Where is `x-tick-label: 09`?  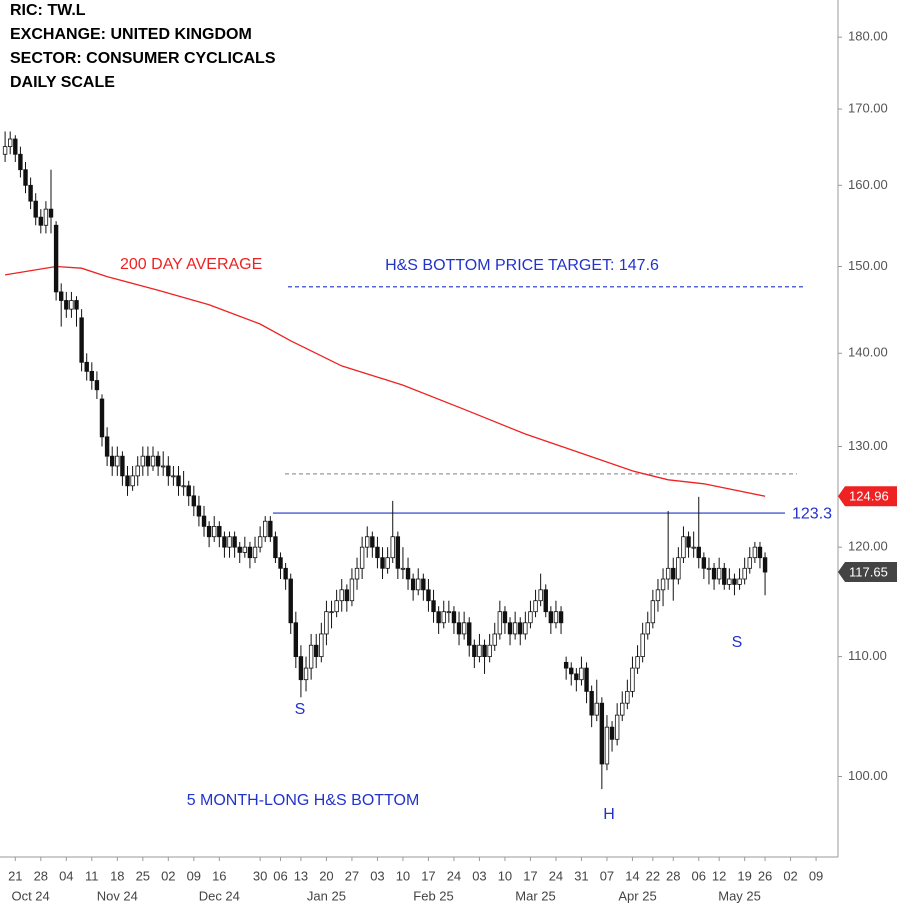 x-tick-label: 09 is located at coordinates (816, 875).